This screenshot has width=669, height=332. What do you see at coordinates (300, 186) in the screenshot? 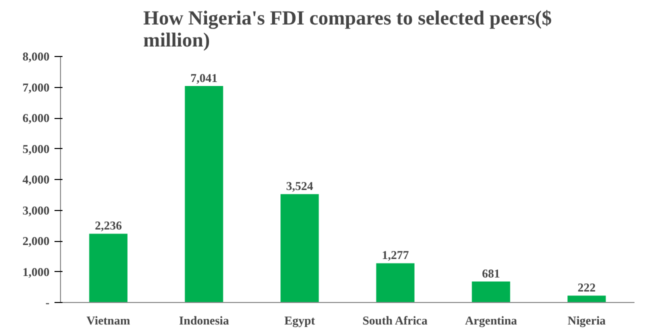
I see `data-label: 3,524` at bounding box center [300, 186].